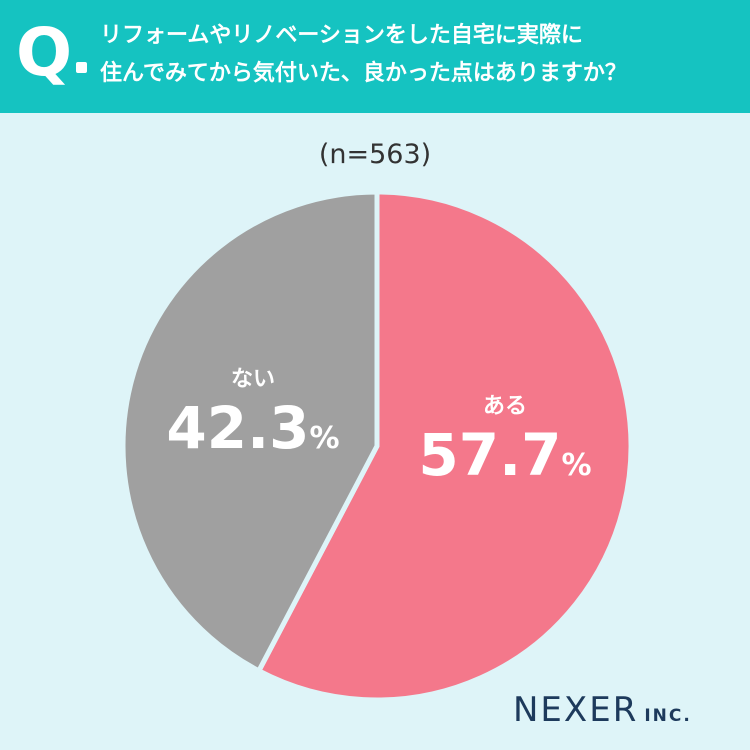 Image resolution: width=750 pixels, height=750 pixels. I want to click on logo-sub-text: INC., so click(668, 716).